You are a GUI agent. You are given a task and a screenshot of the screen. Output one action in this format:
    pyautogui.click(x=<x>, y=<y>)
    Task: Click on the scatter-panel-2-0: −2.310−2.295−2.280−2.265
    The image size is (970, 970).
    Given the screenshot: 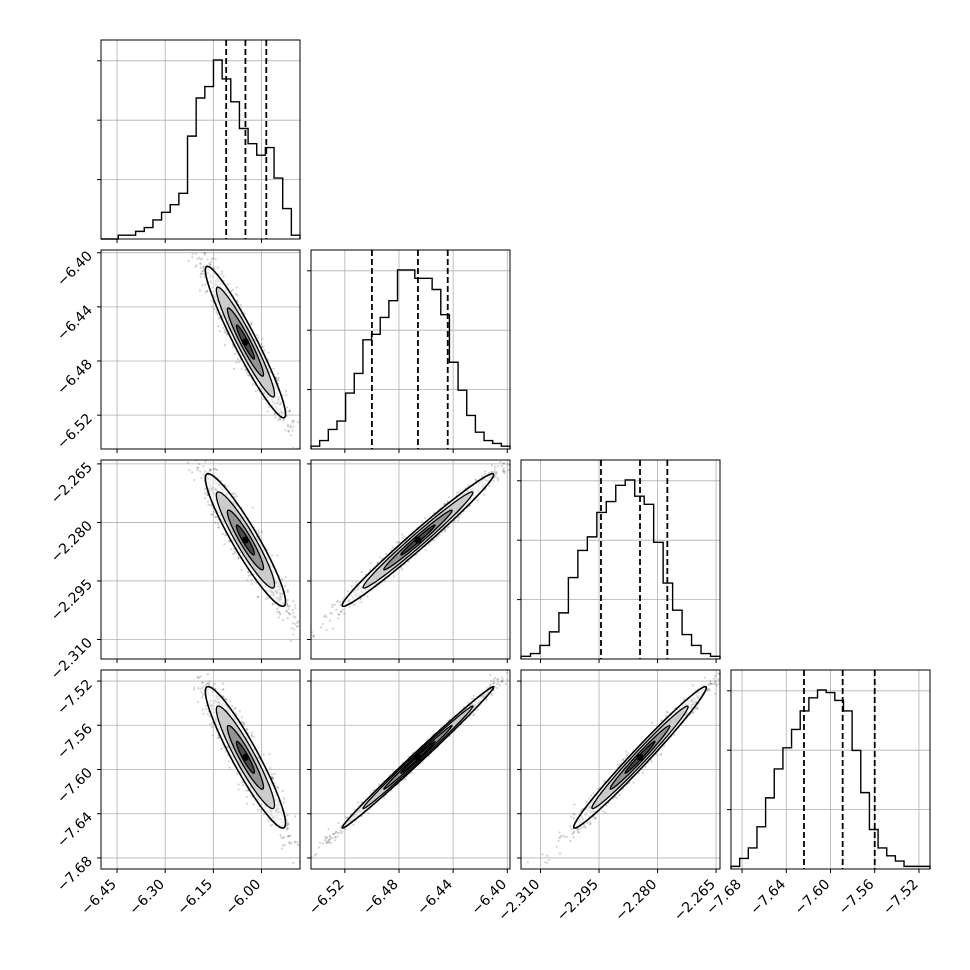 What is the action you would take?
    pyautogui.click(x=174, y=571)
    